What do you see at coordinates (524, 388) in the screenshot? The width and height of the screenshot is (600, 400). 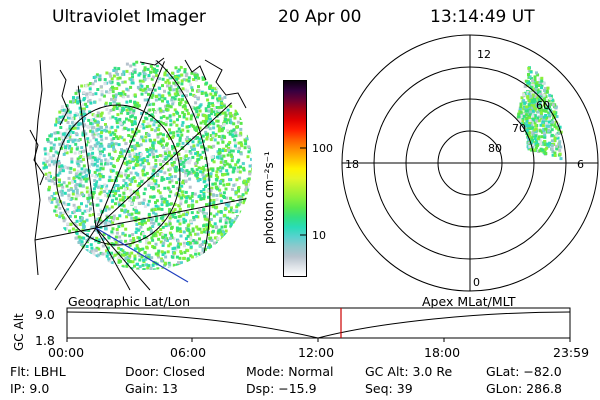 I see `status-glon: GLon: 286.8` at bounding box center [524, 388].